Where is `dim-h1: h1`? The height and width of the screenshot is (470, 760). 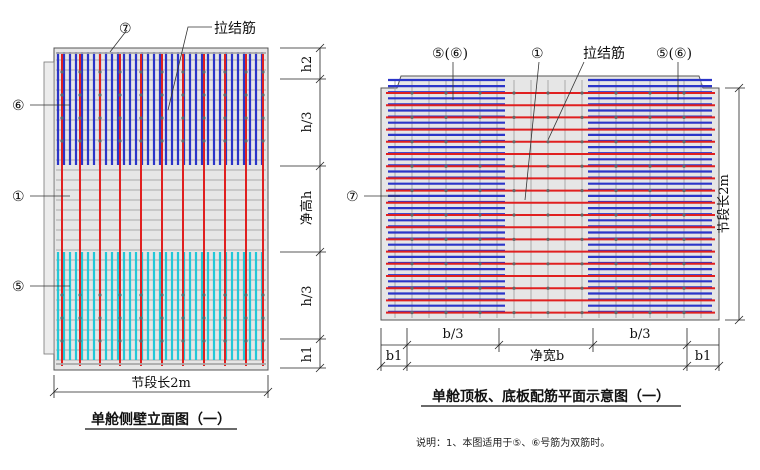 dim-h1: h1 is located at coordinates (307, 354).